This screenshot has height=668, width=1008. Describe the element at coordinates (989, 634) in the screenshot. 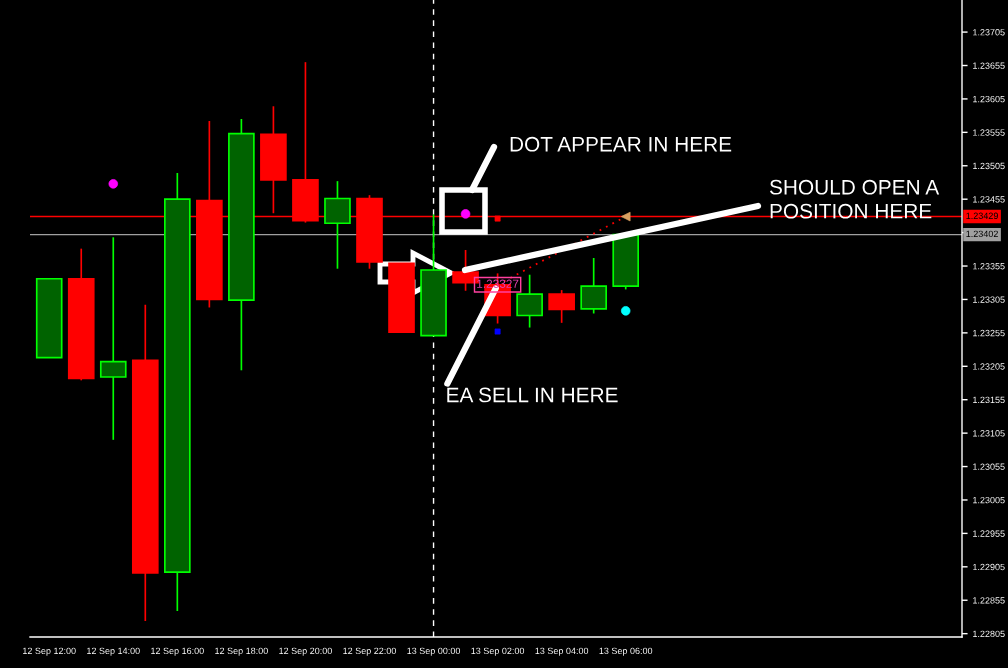

I see `y-tick-label: 1.22805` at that location.